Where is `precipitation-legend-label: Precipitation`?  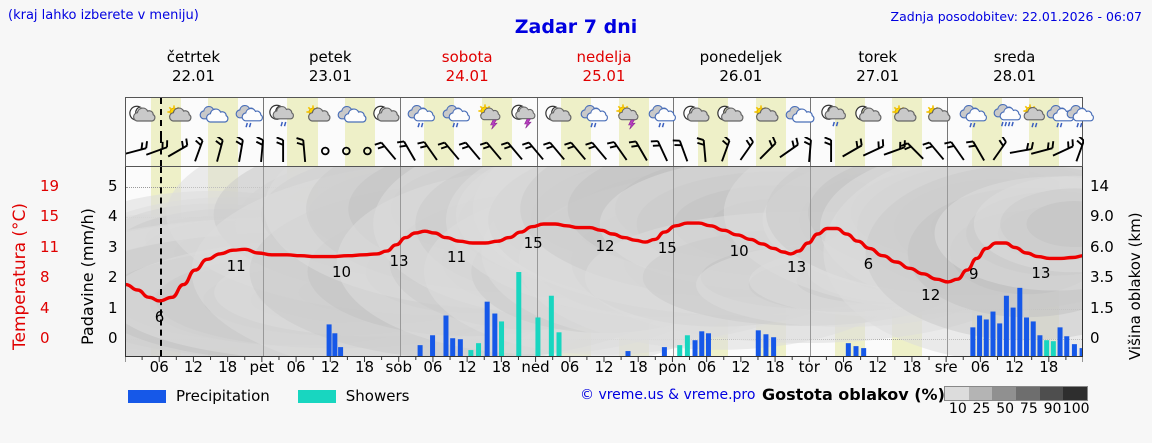 precipitation-legend-label: Precipitation is located at coordinates (223, 396).